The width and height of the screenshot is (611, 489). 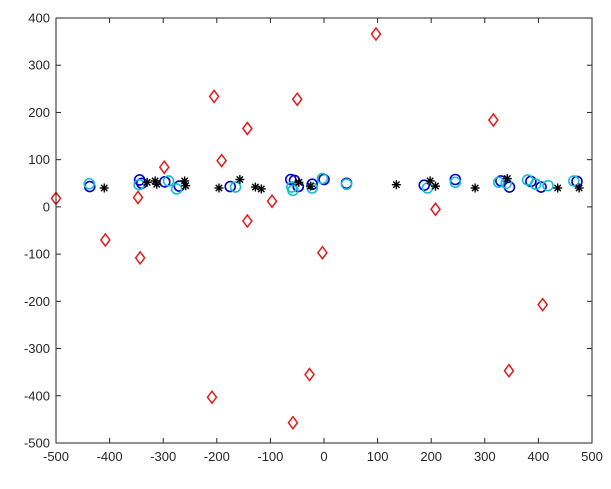 What do you see at coordinates (39, 65) in the screenshot?
I see `y-tick-label: 300` at bounding box center [39, 65].